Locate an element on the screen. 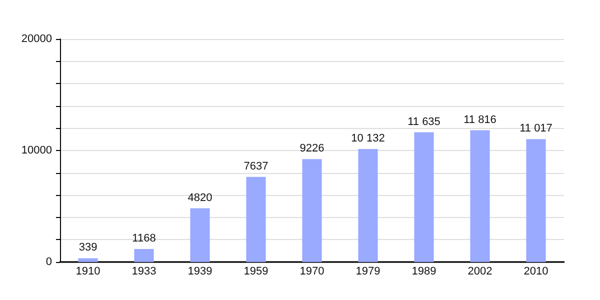  x-tick-label: 2002 is located at coordinates (480, 272).